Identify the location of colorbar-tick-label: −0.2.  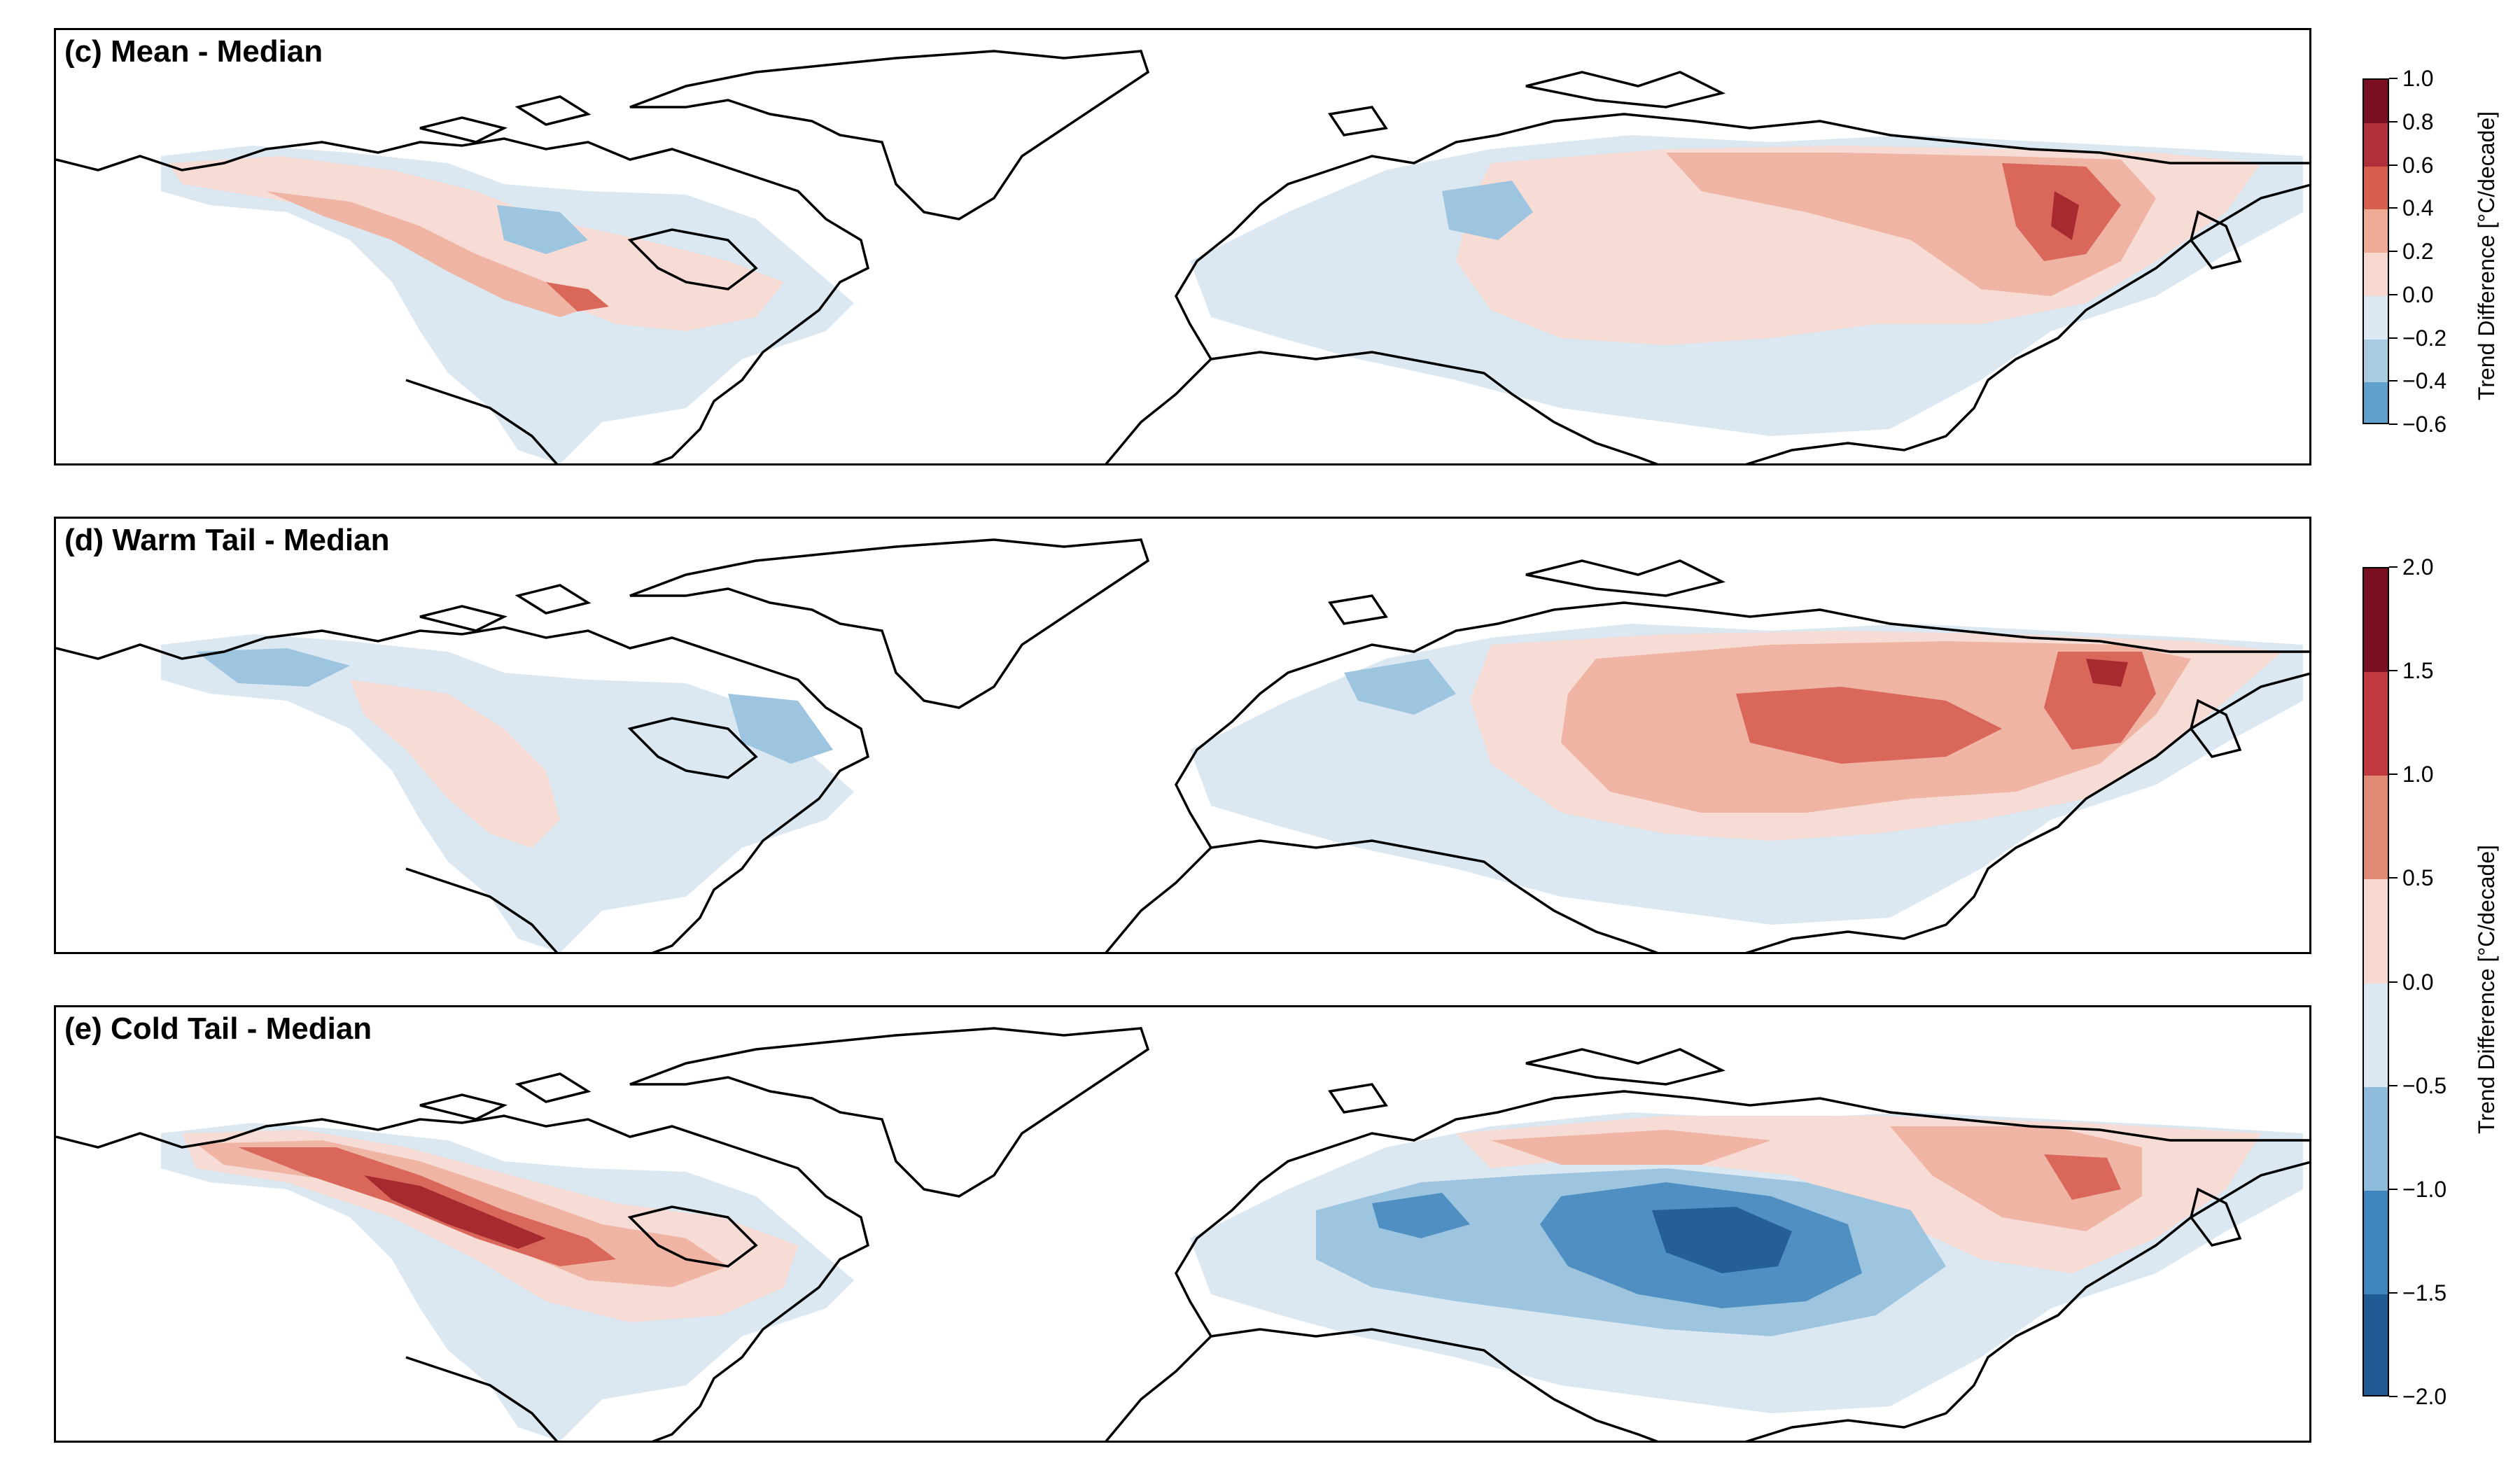
(2424, 338).